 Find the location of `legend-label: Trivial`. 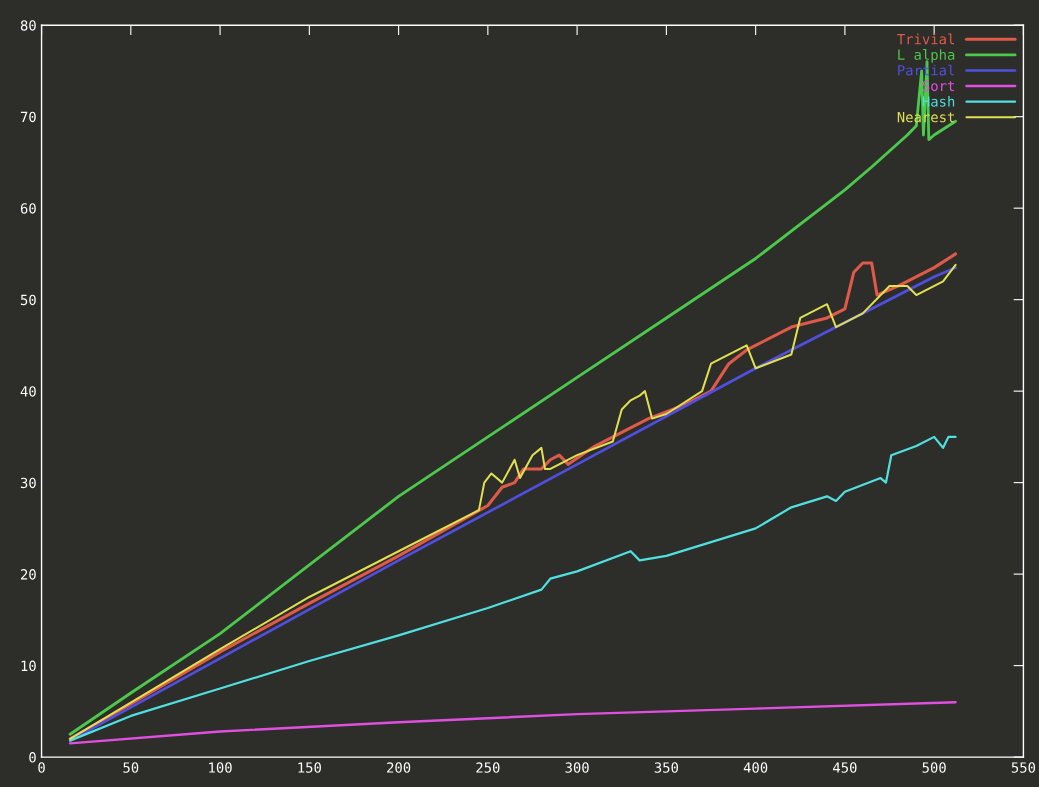

legend-label: Trivial is located at coordinates (926, 39).